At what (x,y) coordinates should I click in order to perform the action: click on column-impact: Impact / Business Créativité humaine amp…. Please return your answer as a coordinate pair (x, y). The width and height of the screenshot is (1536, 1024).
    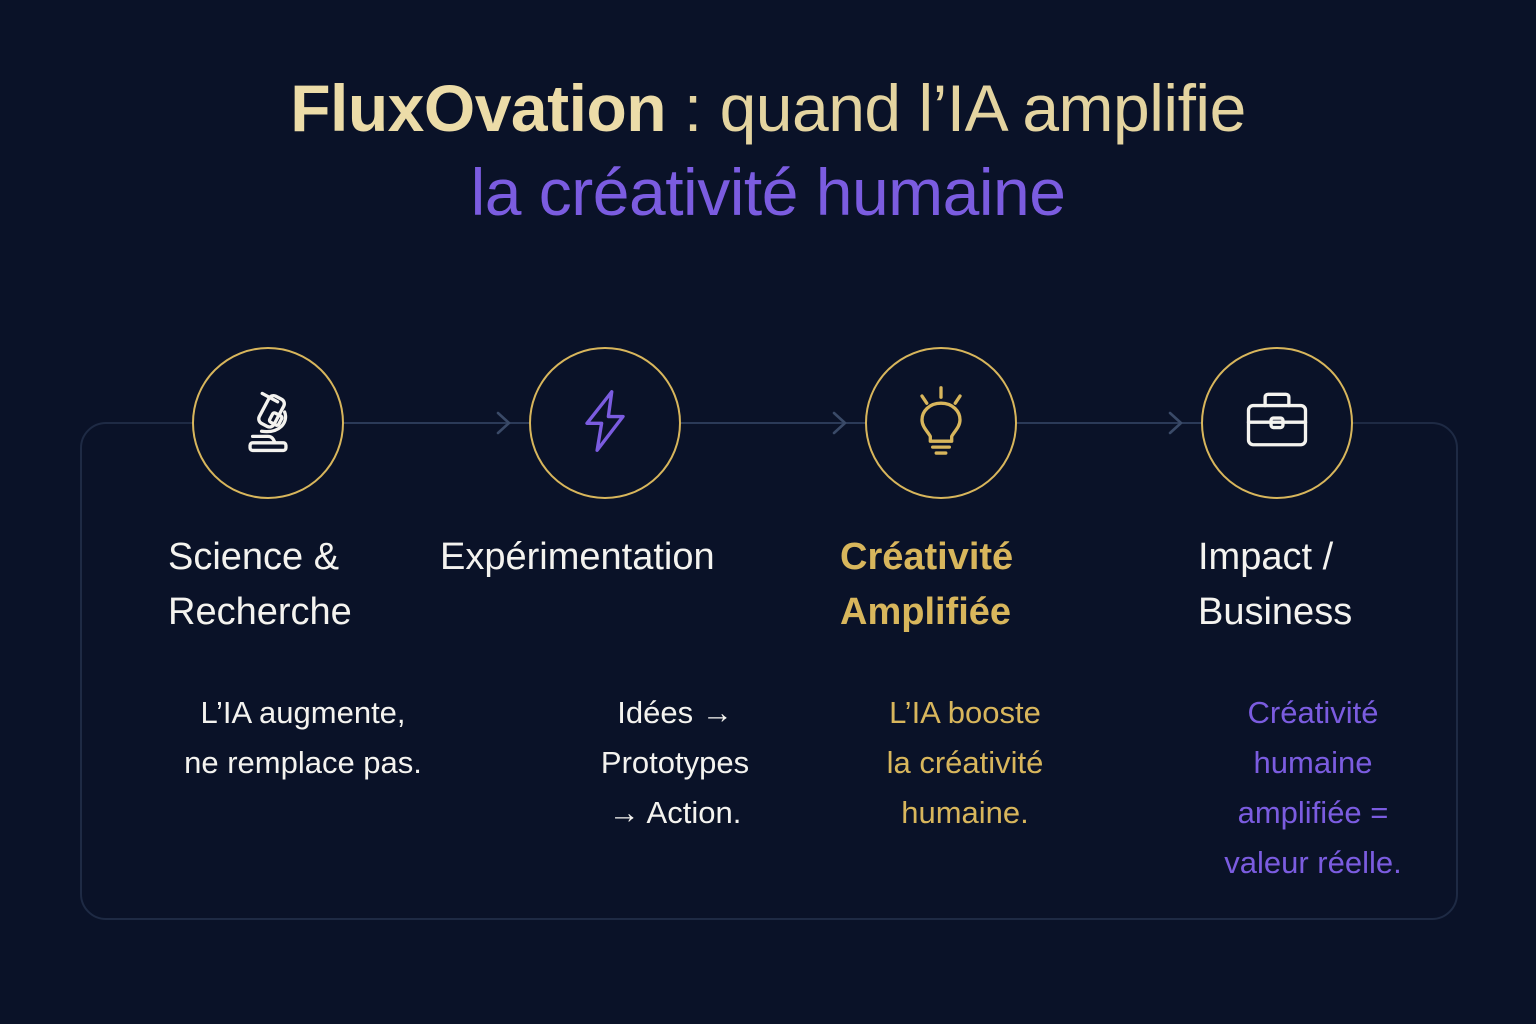
    Looking at the image, I should click on (1363, 705).